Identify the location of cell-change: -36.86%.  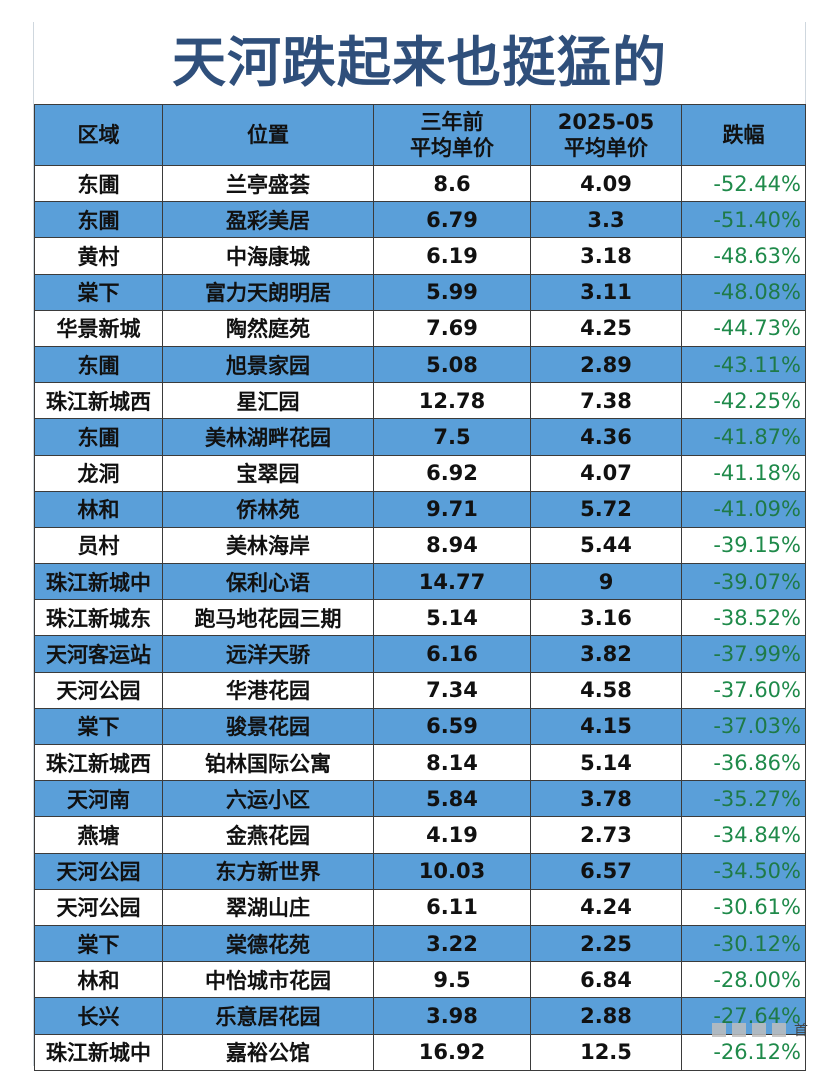
(744, 763).